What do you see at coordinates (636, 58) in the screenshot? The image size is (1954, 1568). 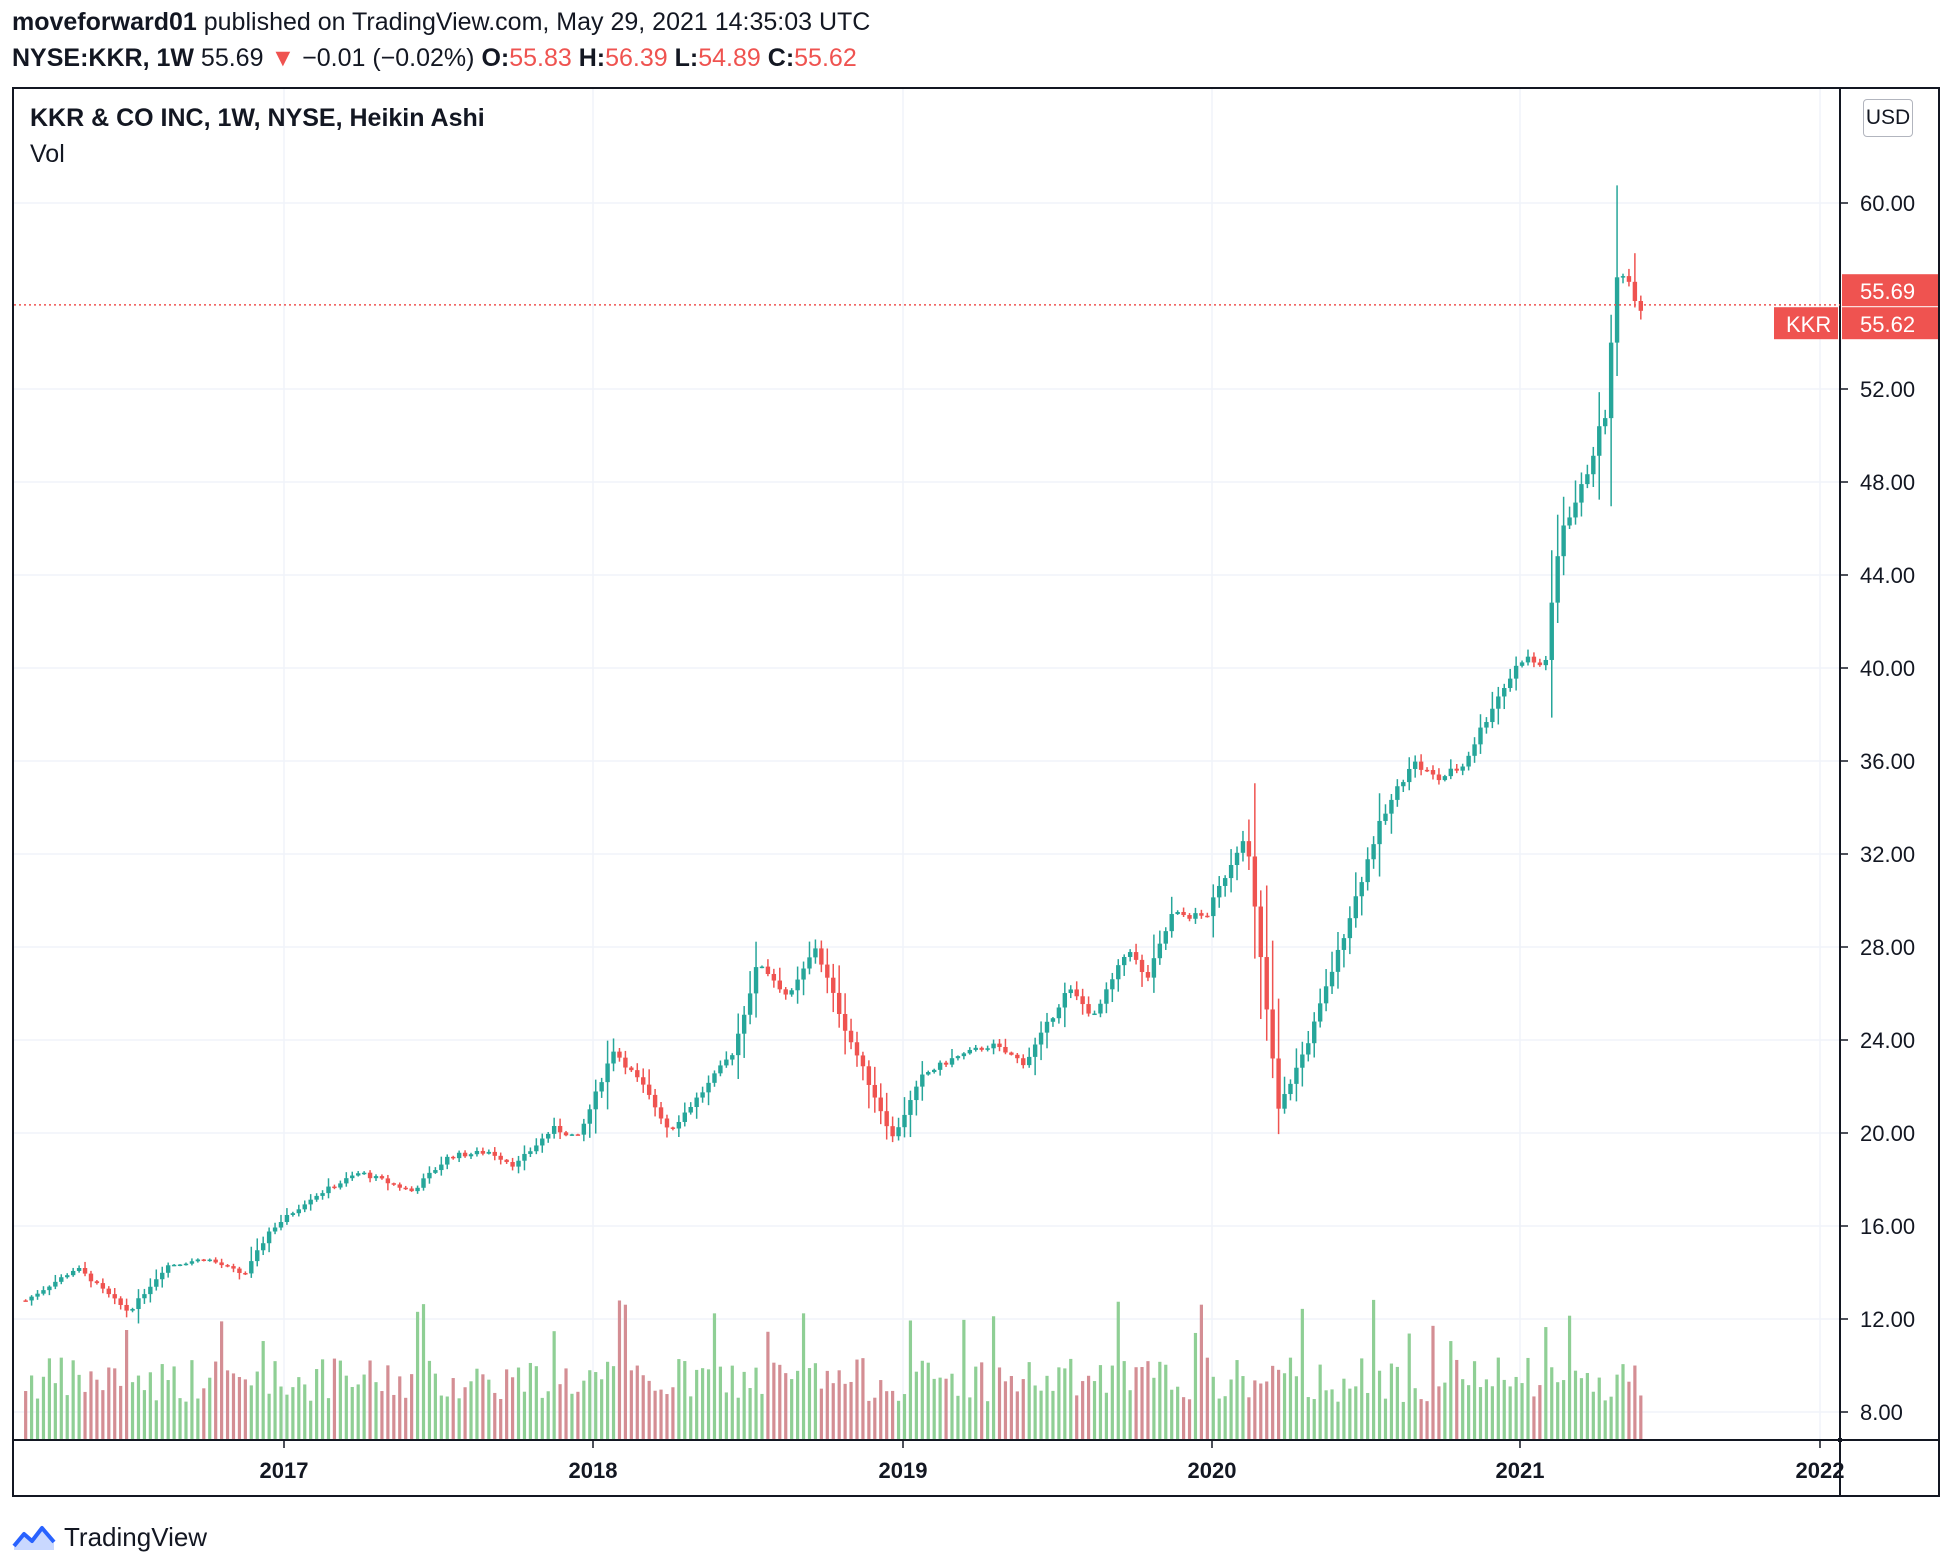 I see `high-value: 56.39` at bounding box center [636, 58].